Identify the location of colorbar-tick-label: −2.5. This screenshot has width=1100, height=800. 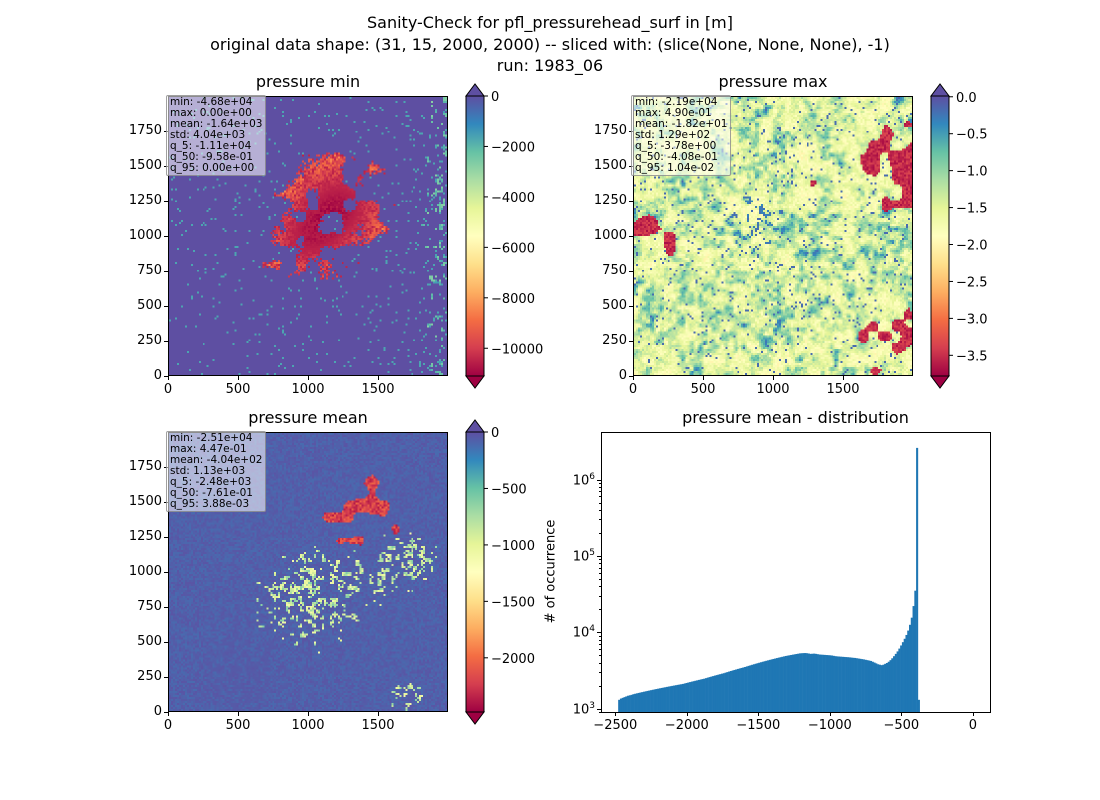
(972, 282).